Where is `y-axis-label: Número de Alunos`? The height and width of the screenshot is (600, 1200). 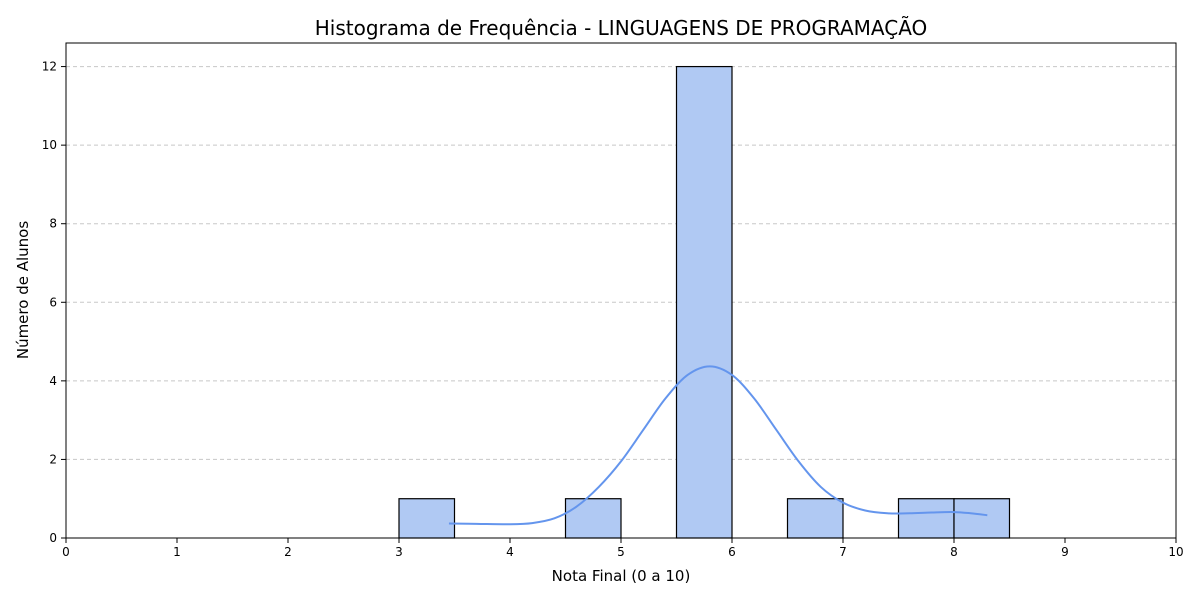
y-axis-label: Número de Alunos is located at coordinates (23, 290).